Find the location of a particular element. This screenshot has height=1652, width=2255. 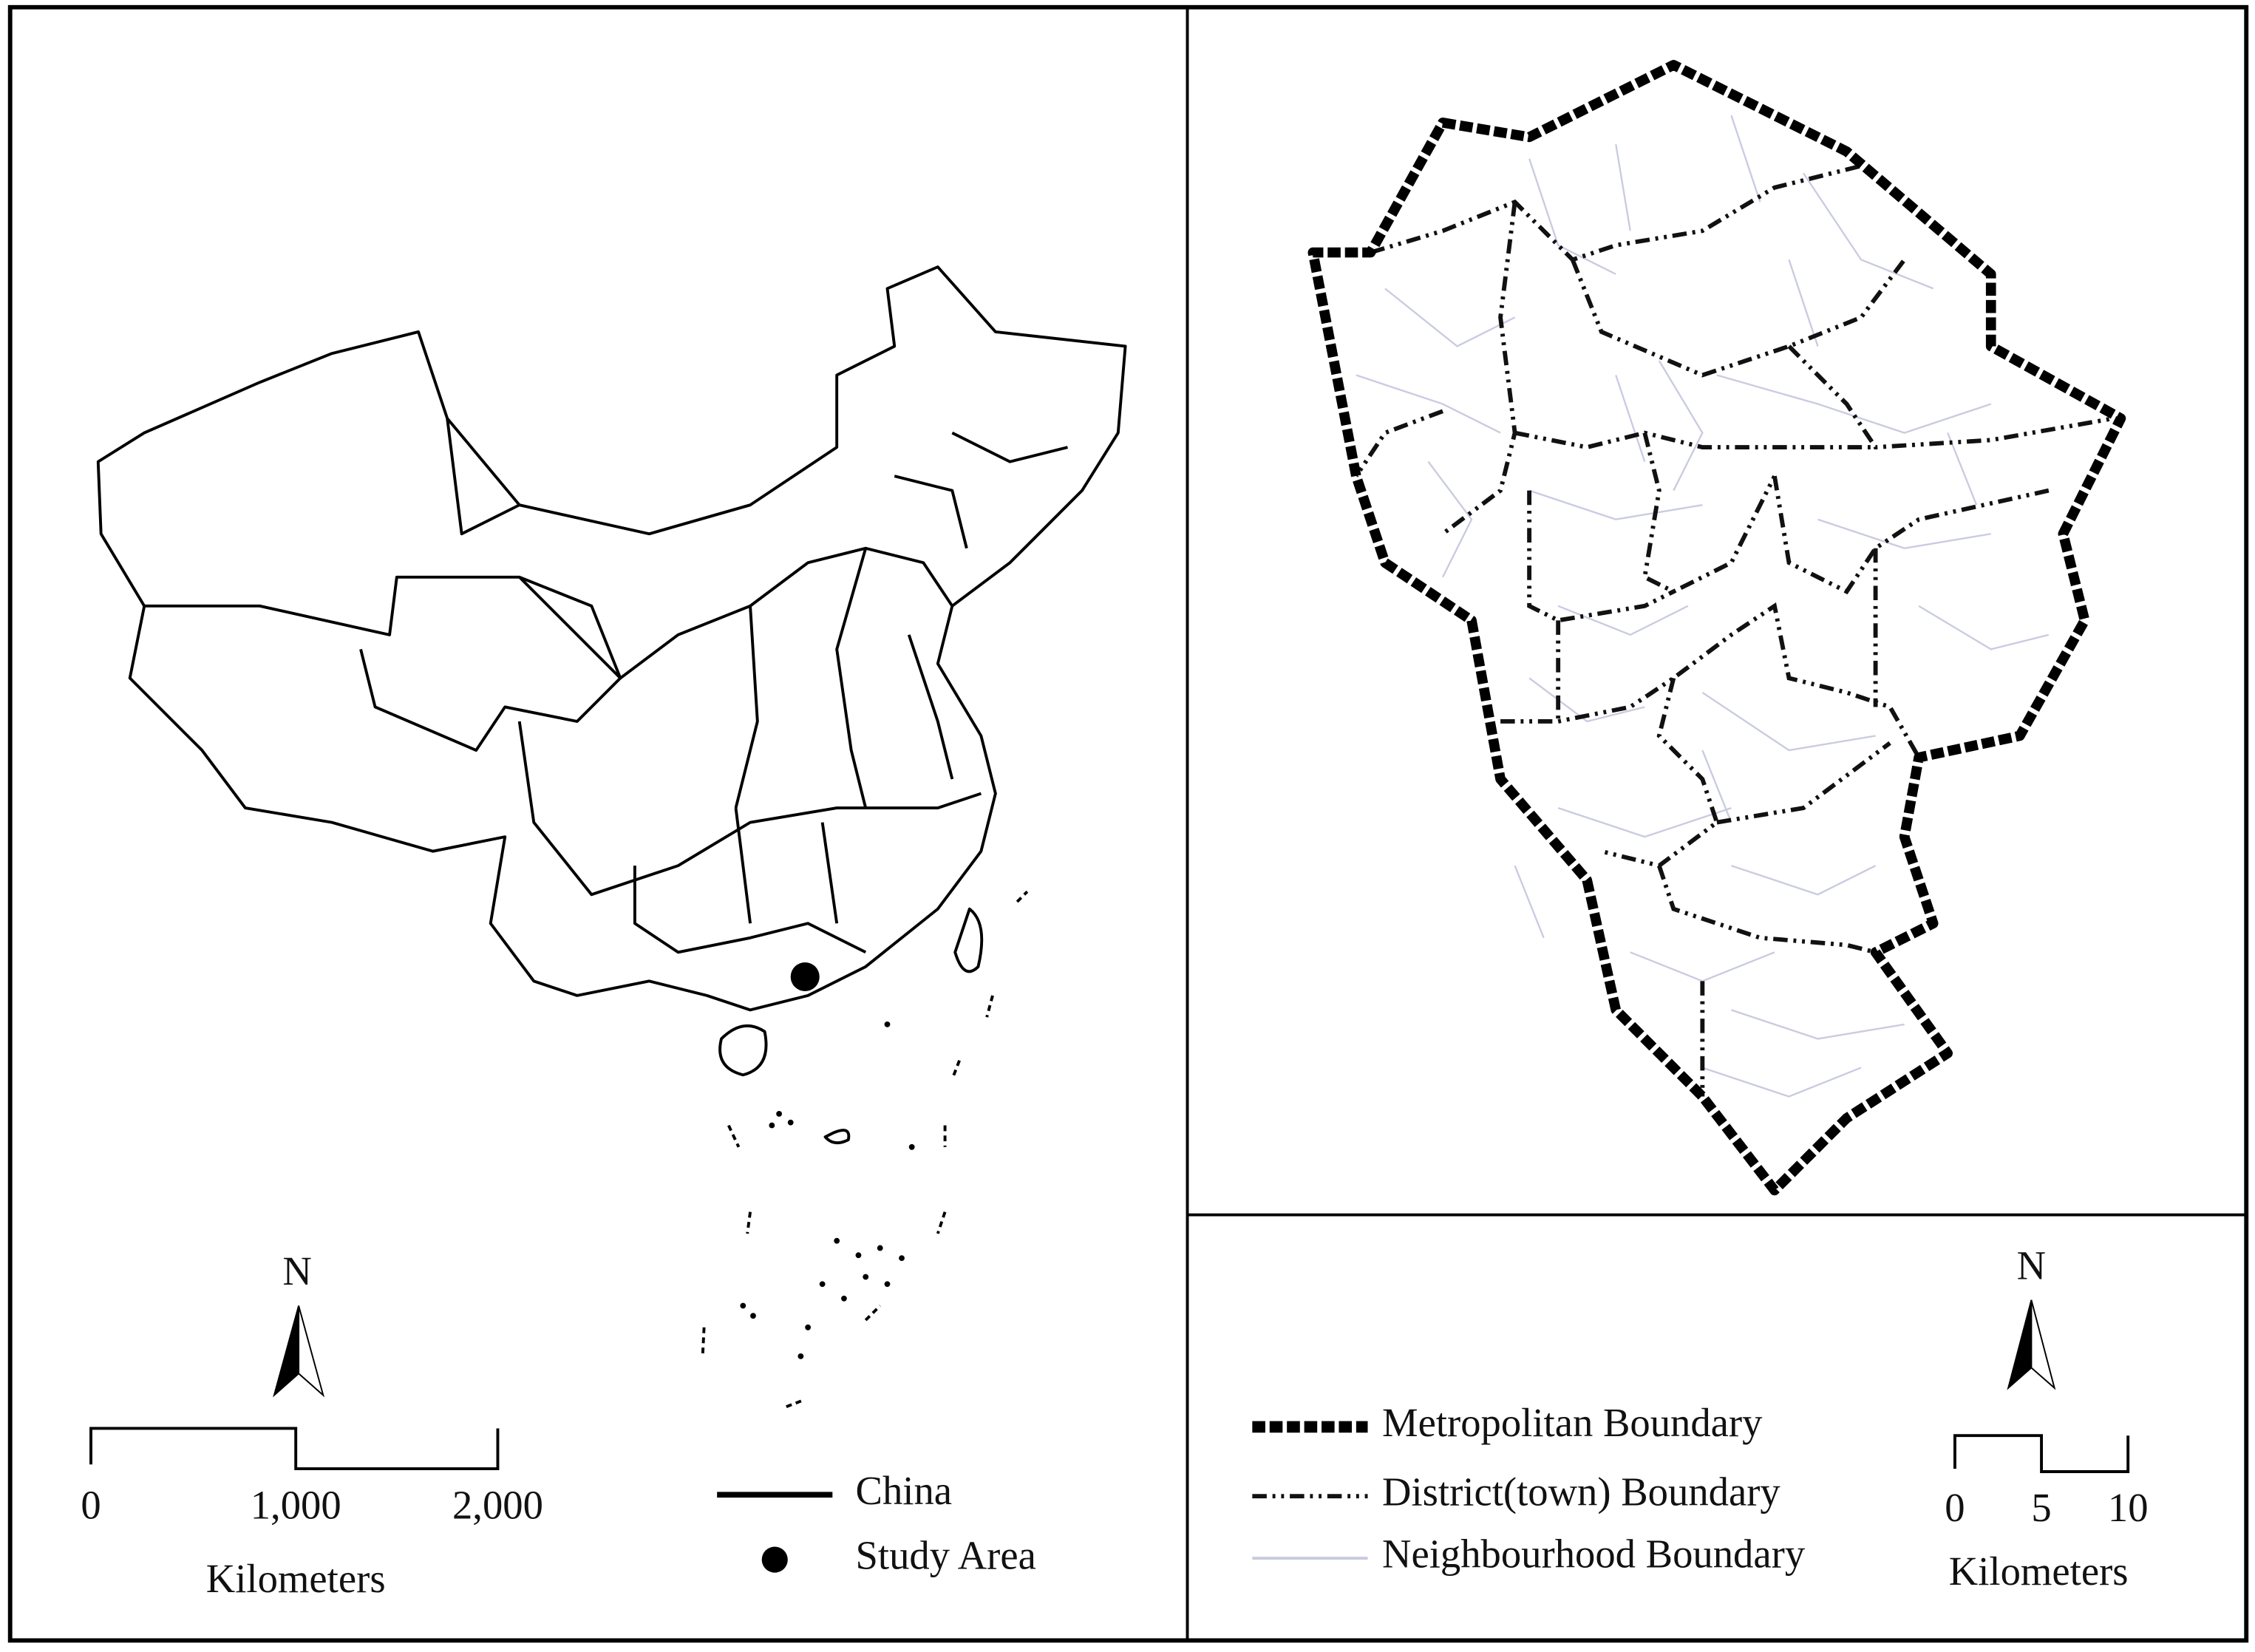

scale-label: 5 is located at coordinates (2041, 1507).